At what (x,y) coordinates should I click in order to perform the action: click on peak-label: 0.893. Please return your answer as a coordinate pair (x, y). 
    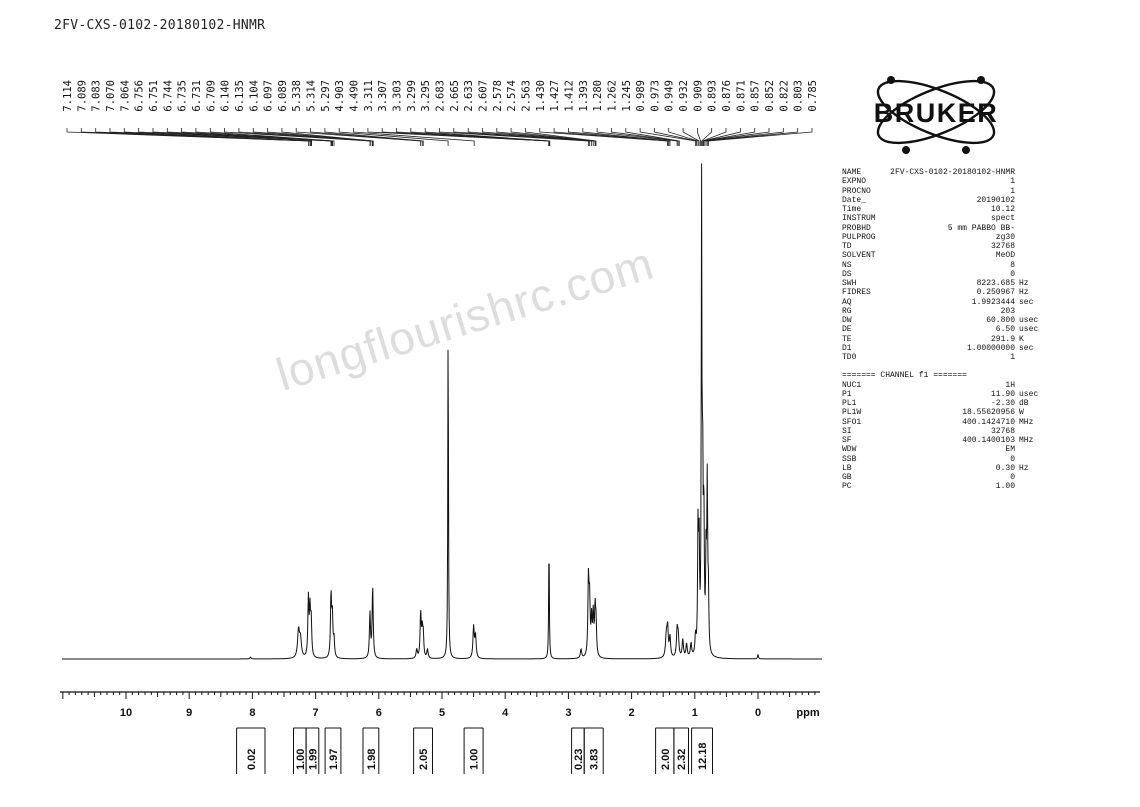
    Looking at the image, I should click on (713, 96).